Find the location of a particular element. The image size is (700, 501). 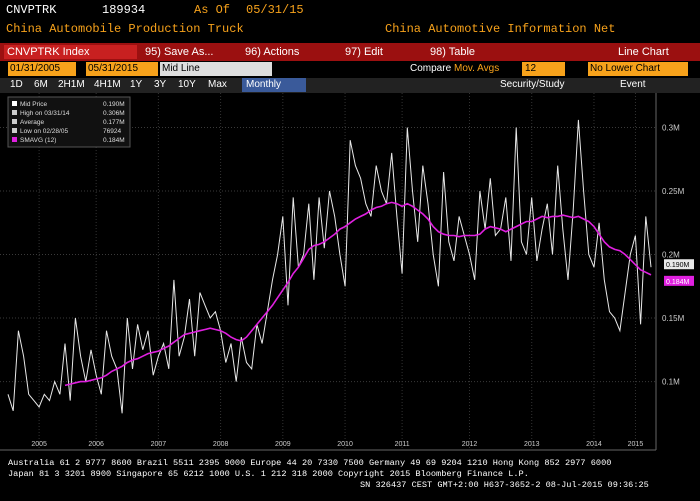

legend-label: Low on 02/28/05 is located at coordinates (44, 131).